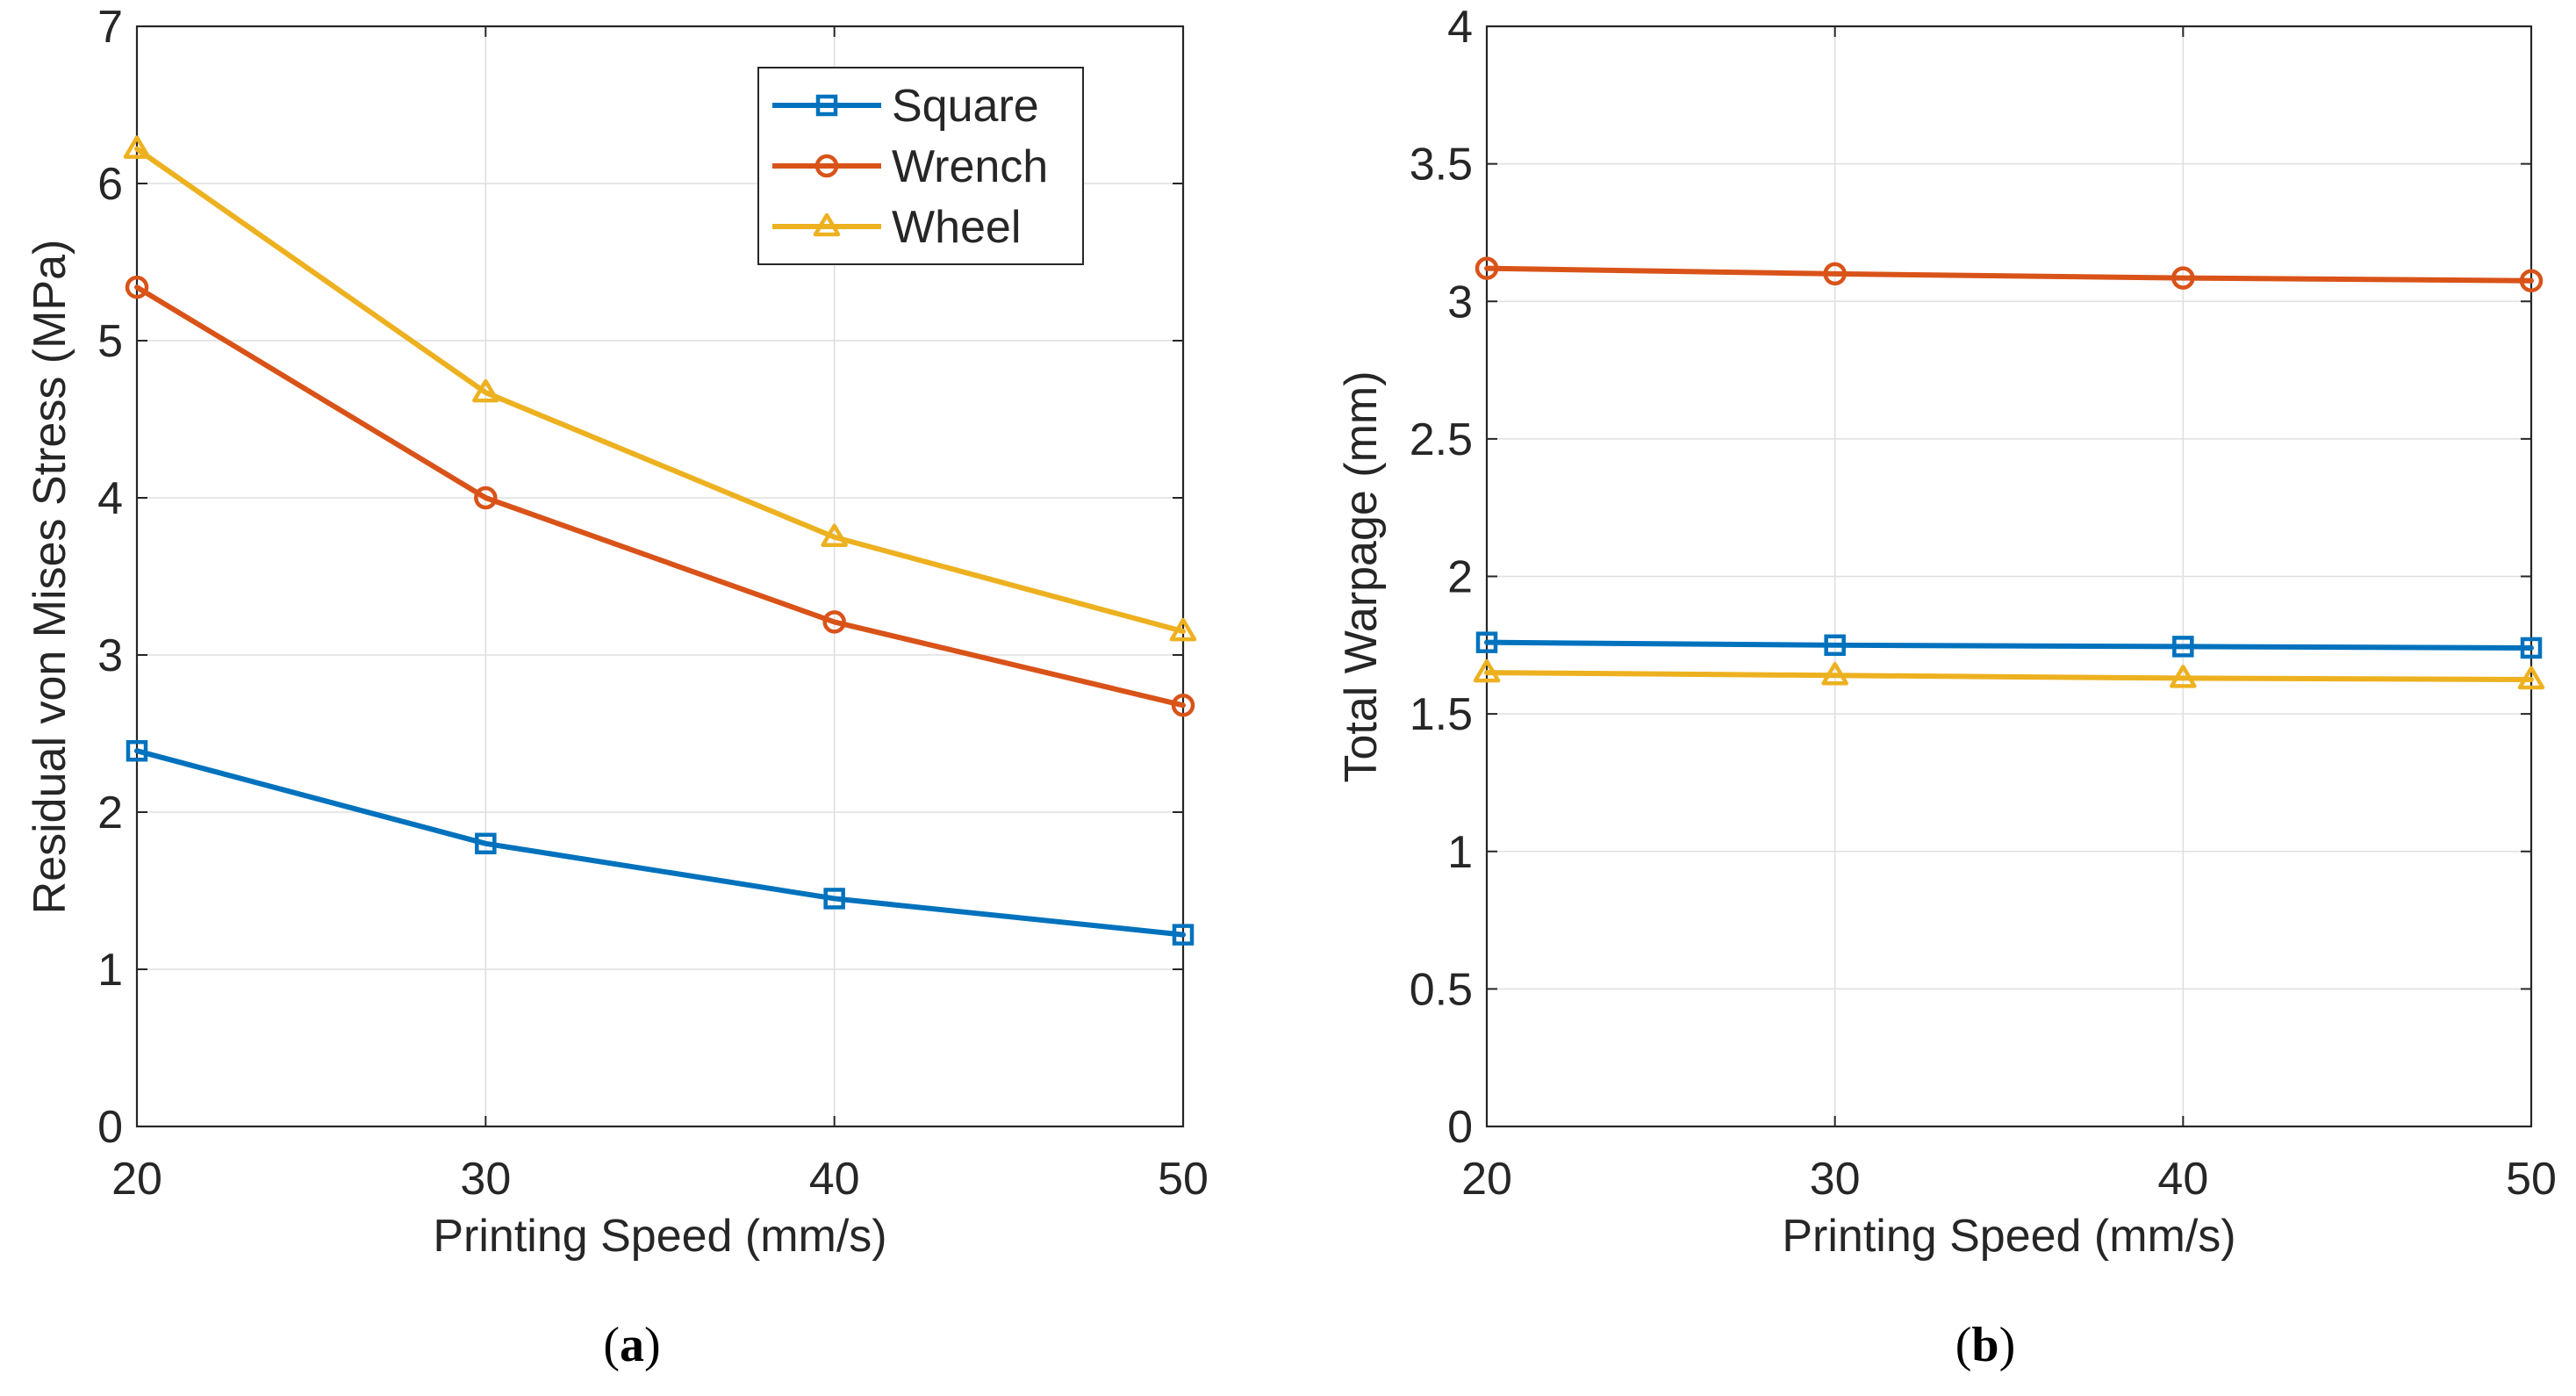  Describe the element at coordinates (1460, 302) in the screenshot. I see `panel-b-ytick-label: 3` at that location.